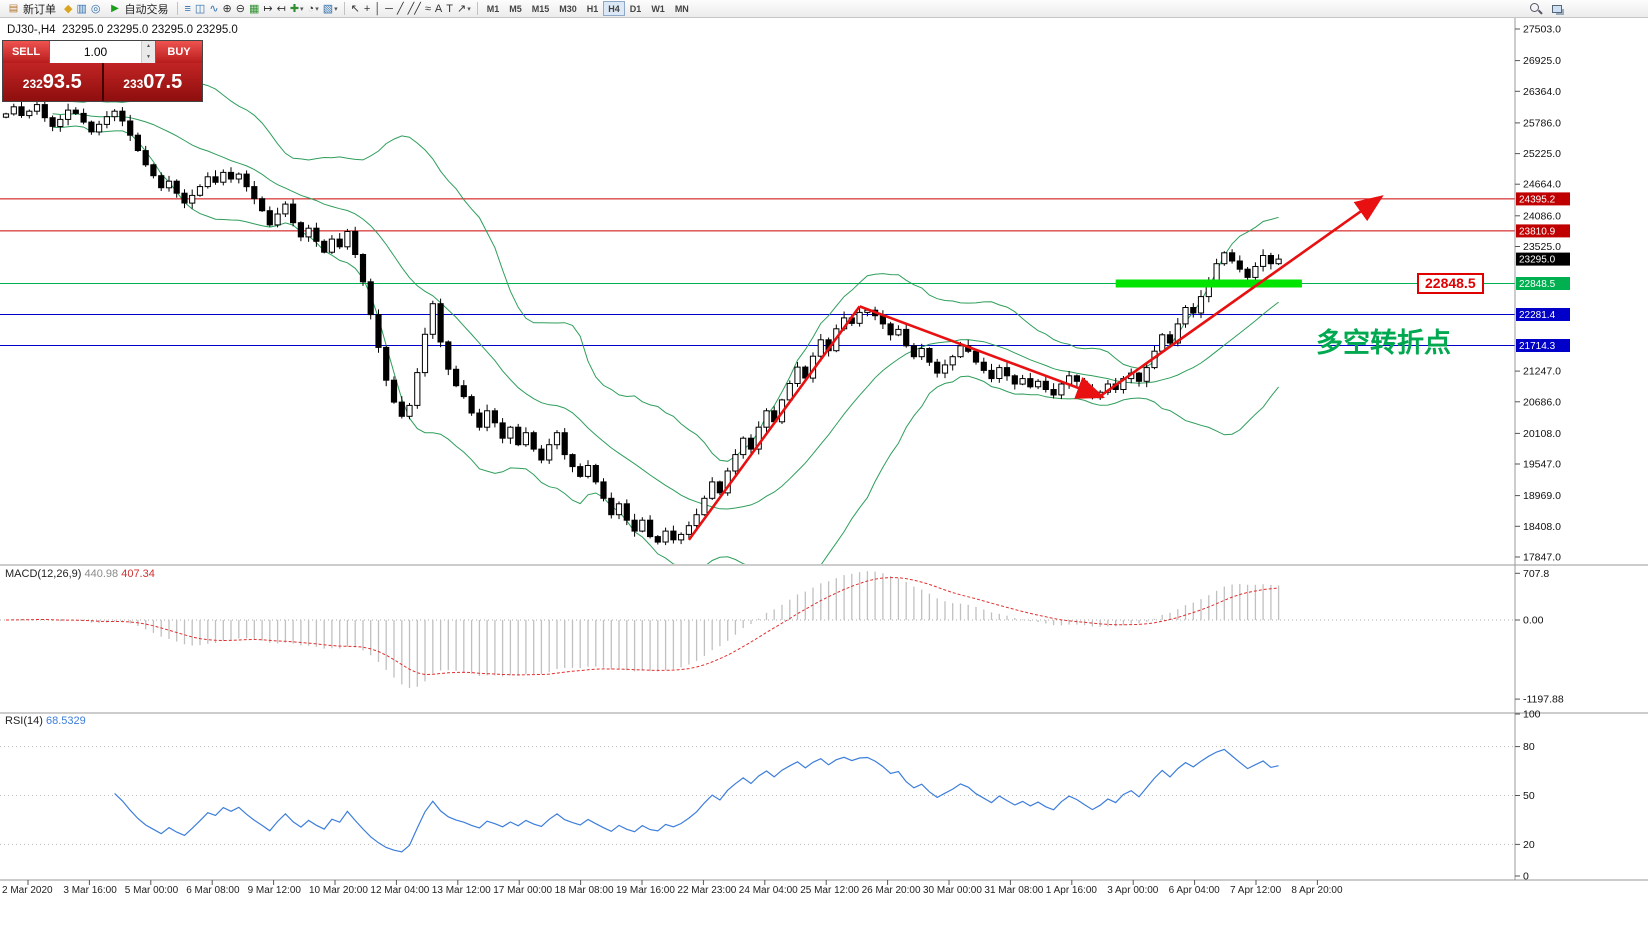 This screenshot has height=939, width=1648. What do you see at coordinates (338, 890) in the screenshot?
I see `svg-text: 10 Mar 20:00` at bounding box center [338, 890].